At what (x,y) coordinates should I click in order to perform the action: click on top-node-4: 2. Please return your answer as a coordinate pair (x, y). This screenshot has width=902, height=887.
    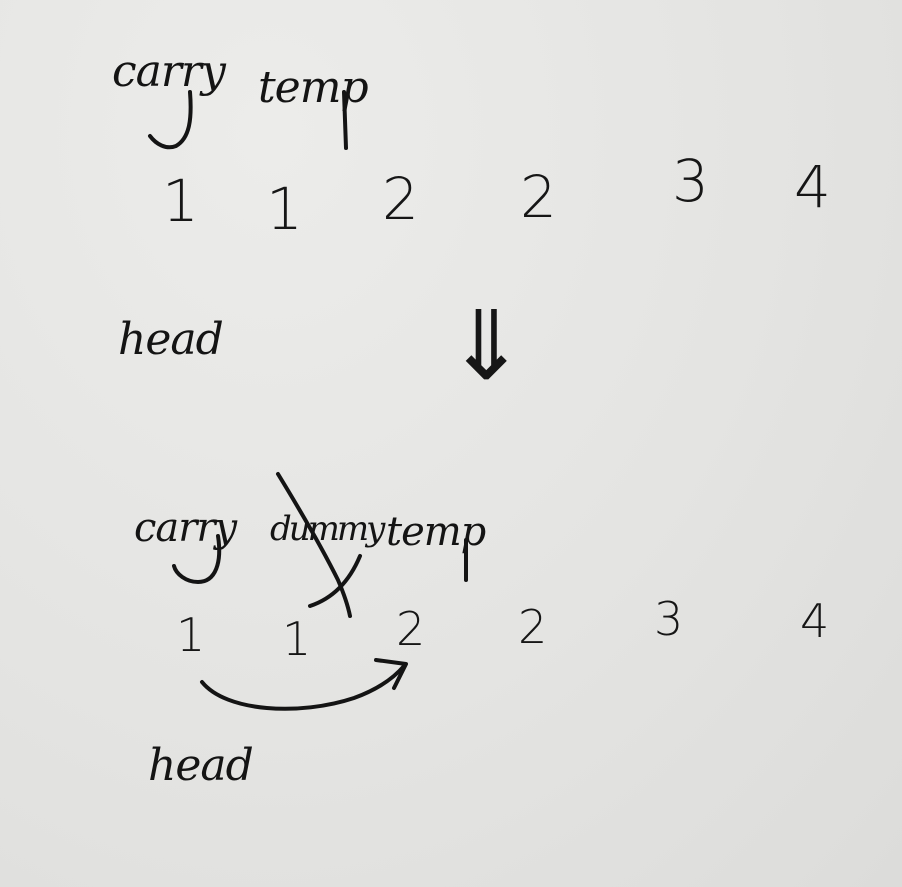
    Looking at the image, I should click on (538, 197).